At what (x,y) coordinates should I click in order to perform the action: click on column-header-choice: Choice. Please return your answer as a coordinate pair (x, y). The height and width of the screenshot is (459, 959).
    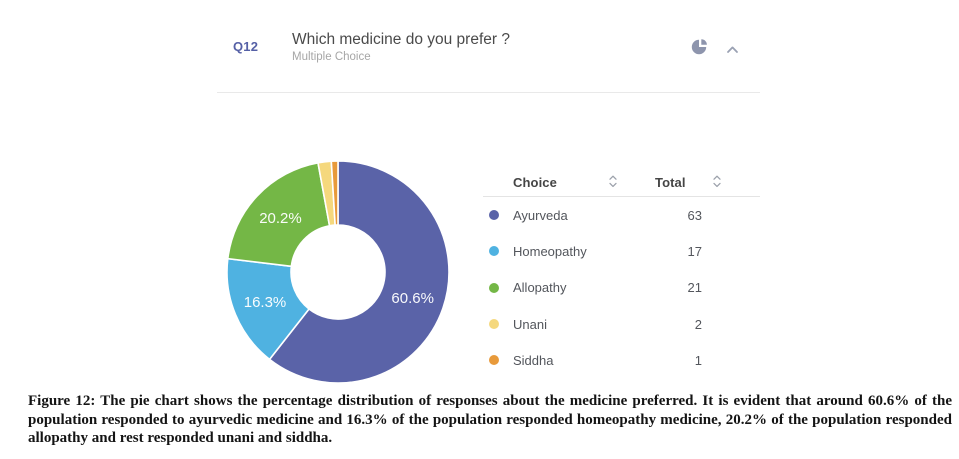
    Looking at the image, I should click on (535, 182).